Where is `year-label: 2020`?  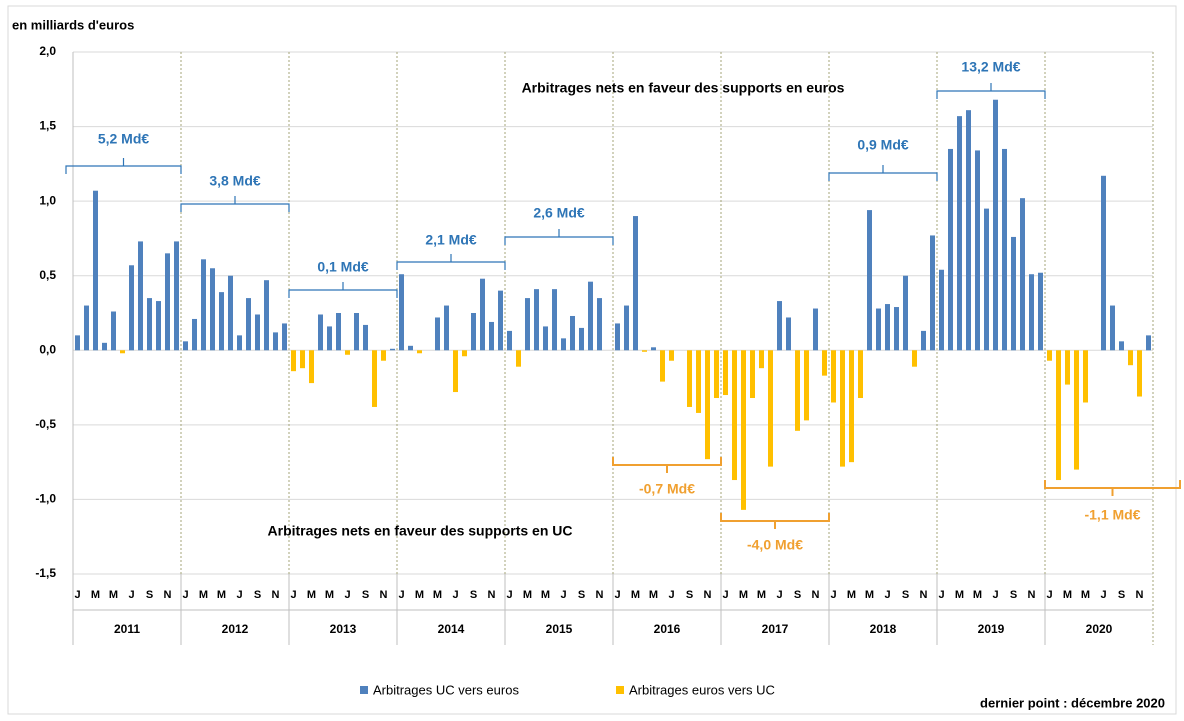
year-label: 2020 is located at coordinates (1099, 629).